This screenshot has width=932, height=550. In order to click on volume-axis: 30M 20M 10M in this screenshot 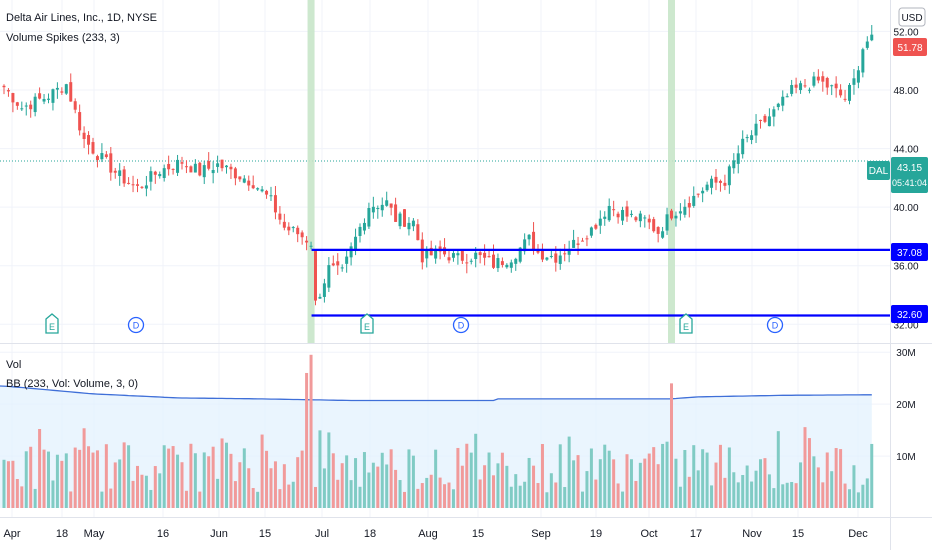, I will do `click(905, 405)`.